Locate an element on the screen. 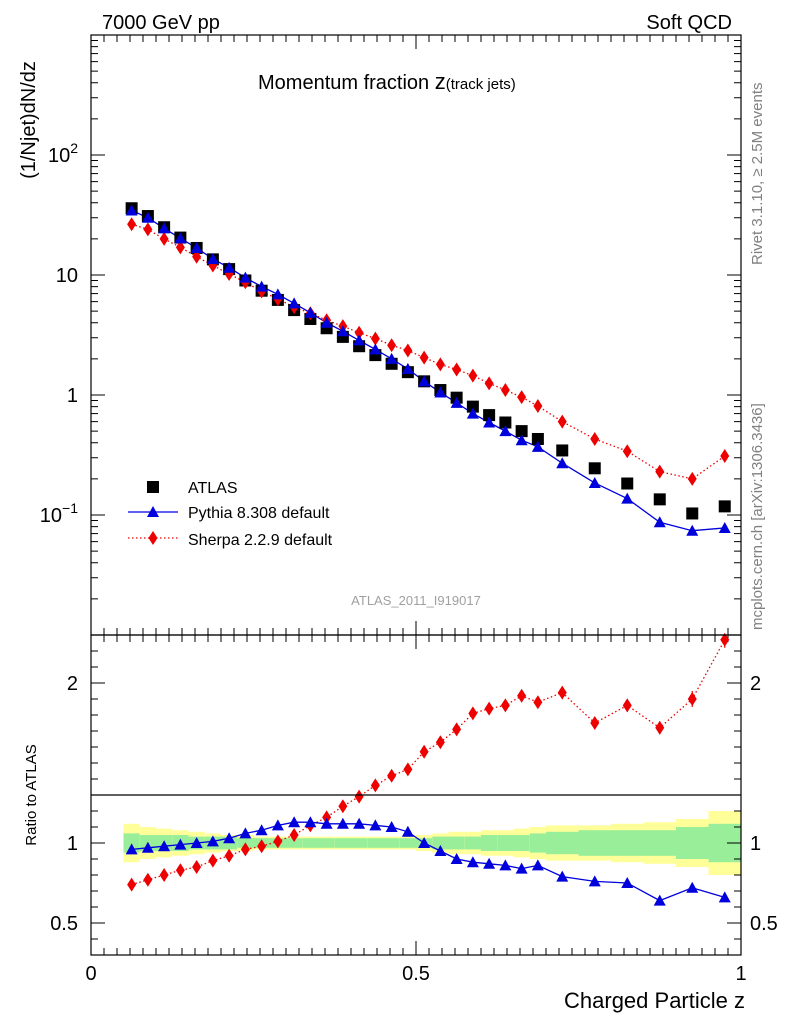 This screenshot has height=1024, width=786. plot-title: Momentum fraction z(track jets) is located at coordinates (387, 81).